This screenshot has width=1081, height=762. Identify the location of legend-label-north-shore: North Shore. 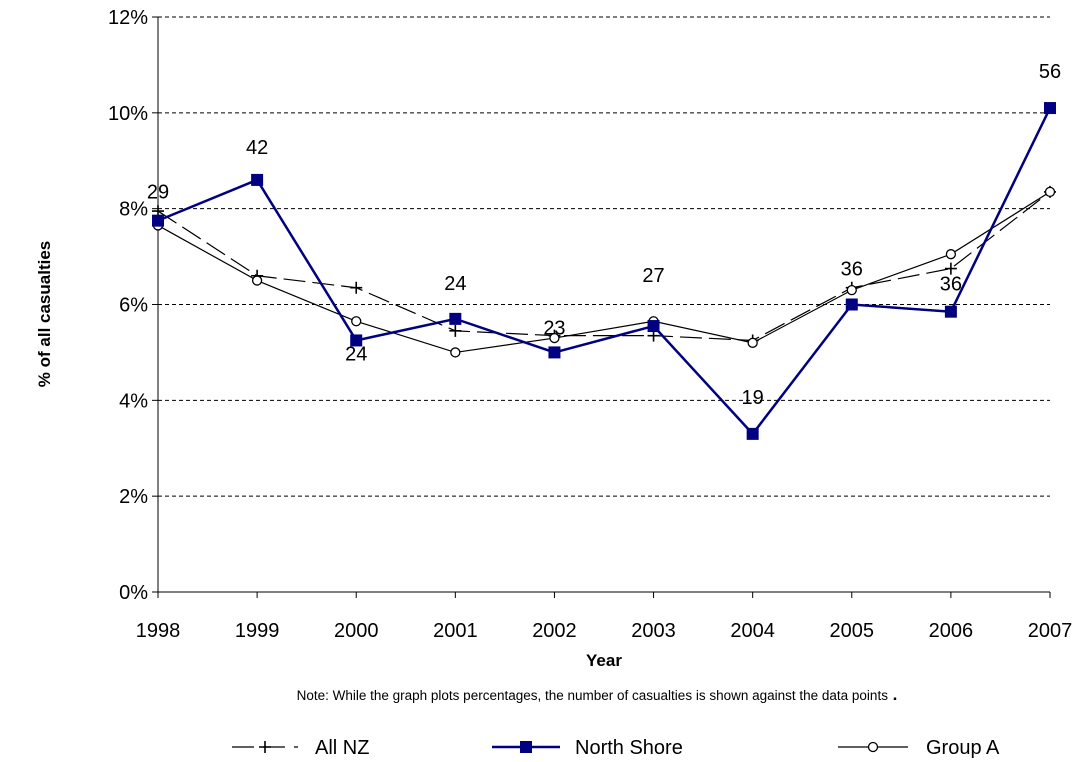
(629, 748).